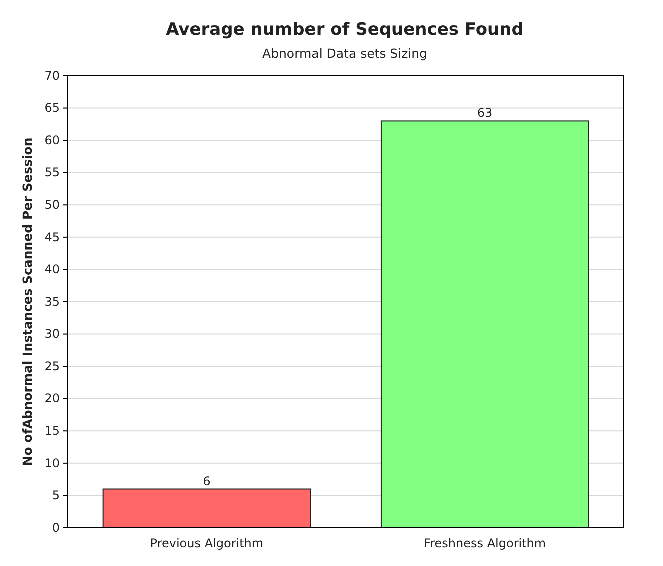 This screenshot has width=663, height=566. Describe the element at coordinates (56, 495) in the screenshot. I see `y-tick-label: 5` at that location.